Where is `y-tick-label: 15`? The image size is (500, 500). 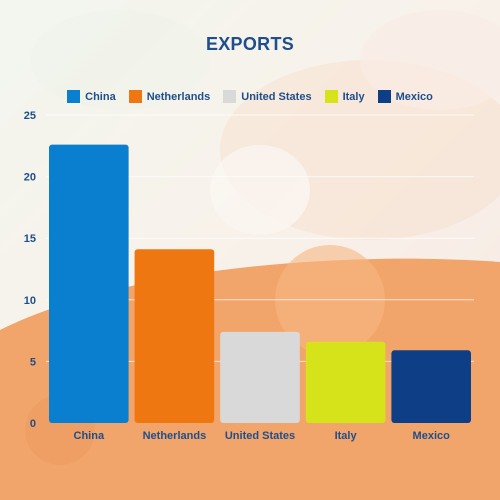
y-tick-label: 15 is located at coordinates (30, 239).